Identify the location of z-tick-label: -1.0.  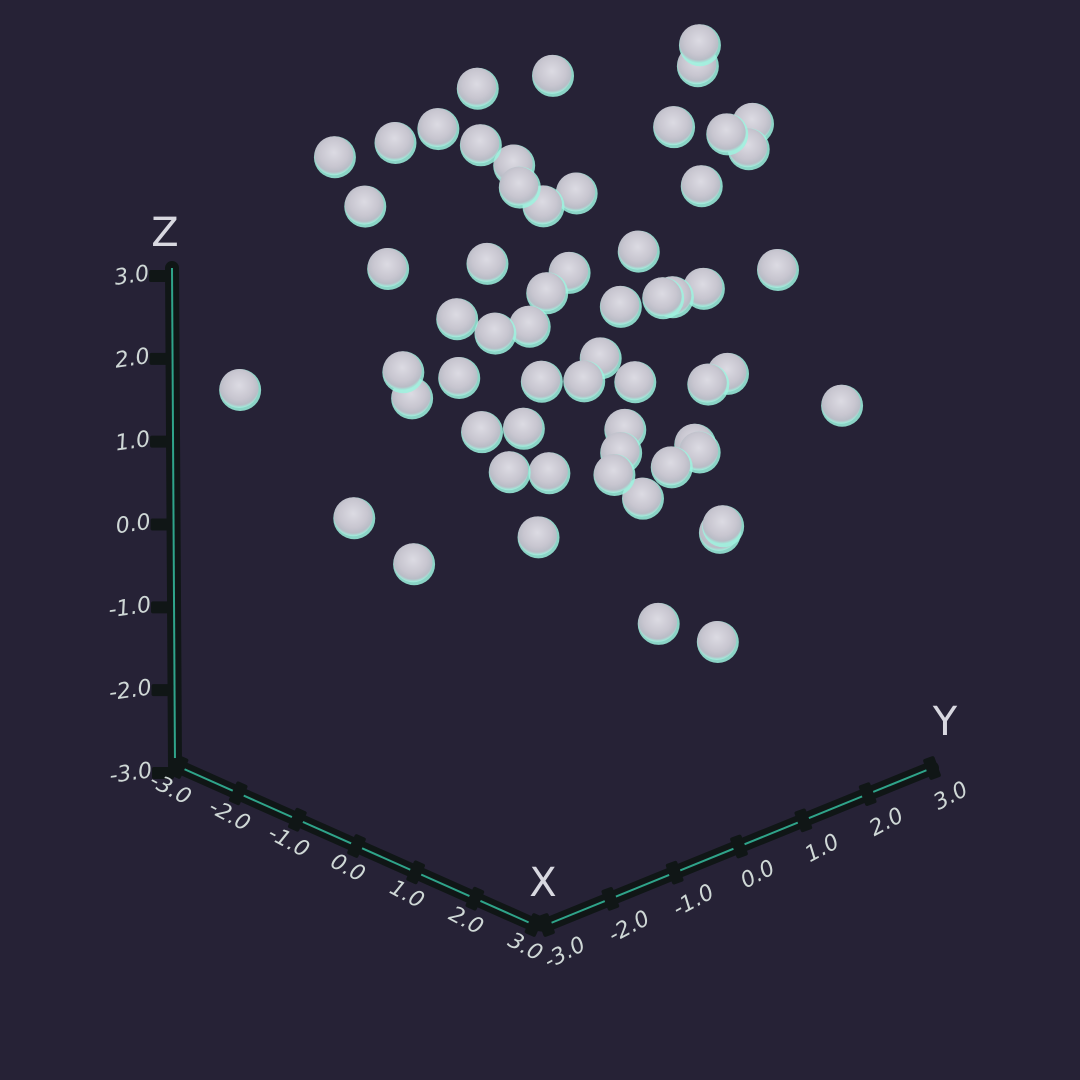
(130, 608).